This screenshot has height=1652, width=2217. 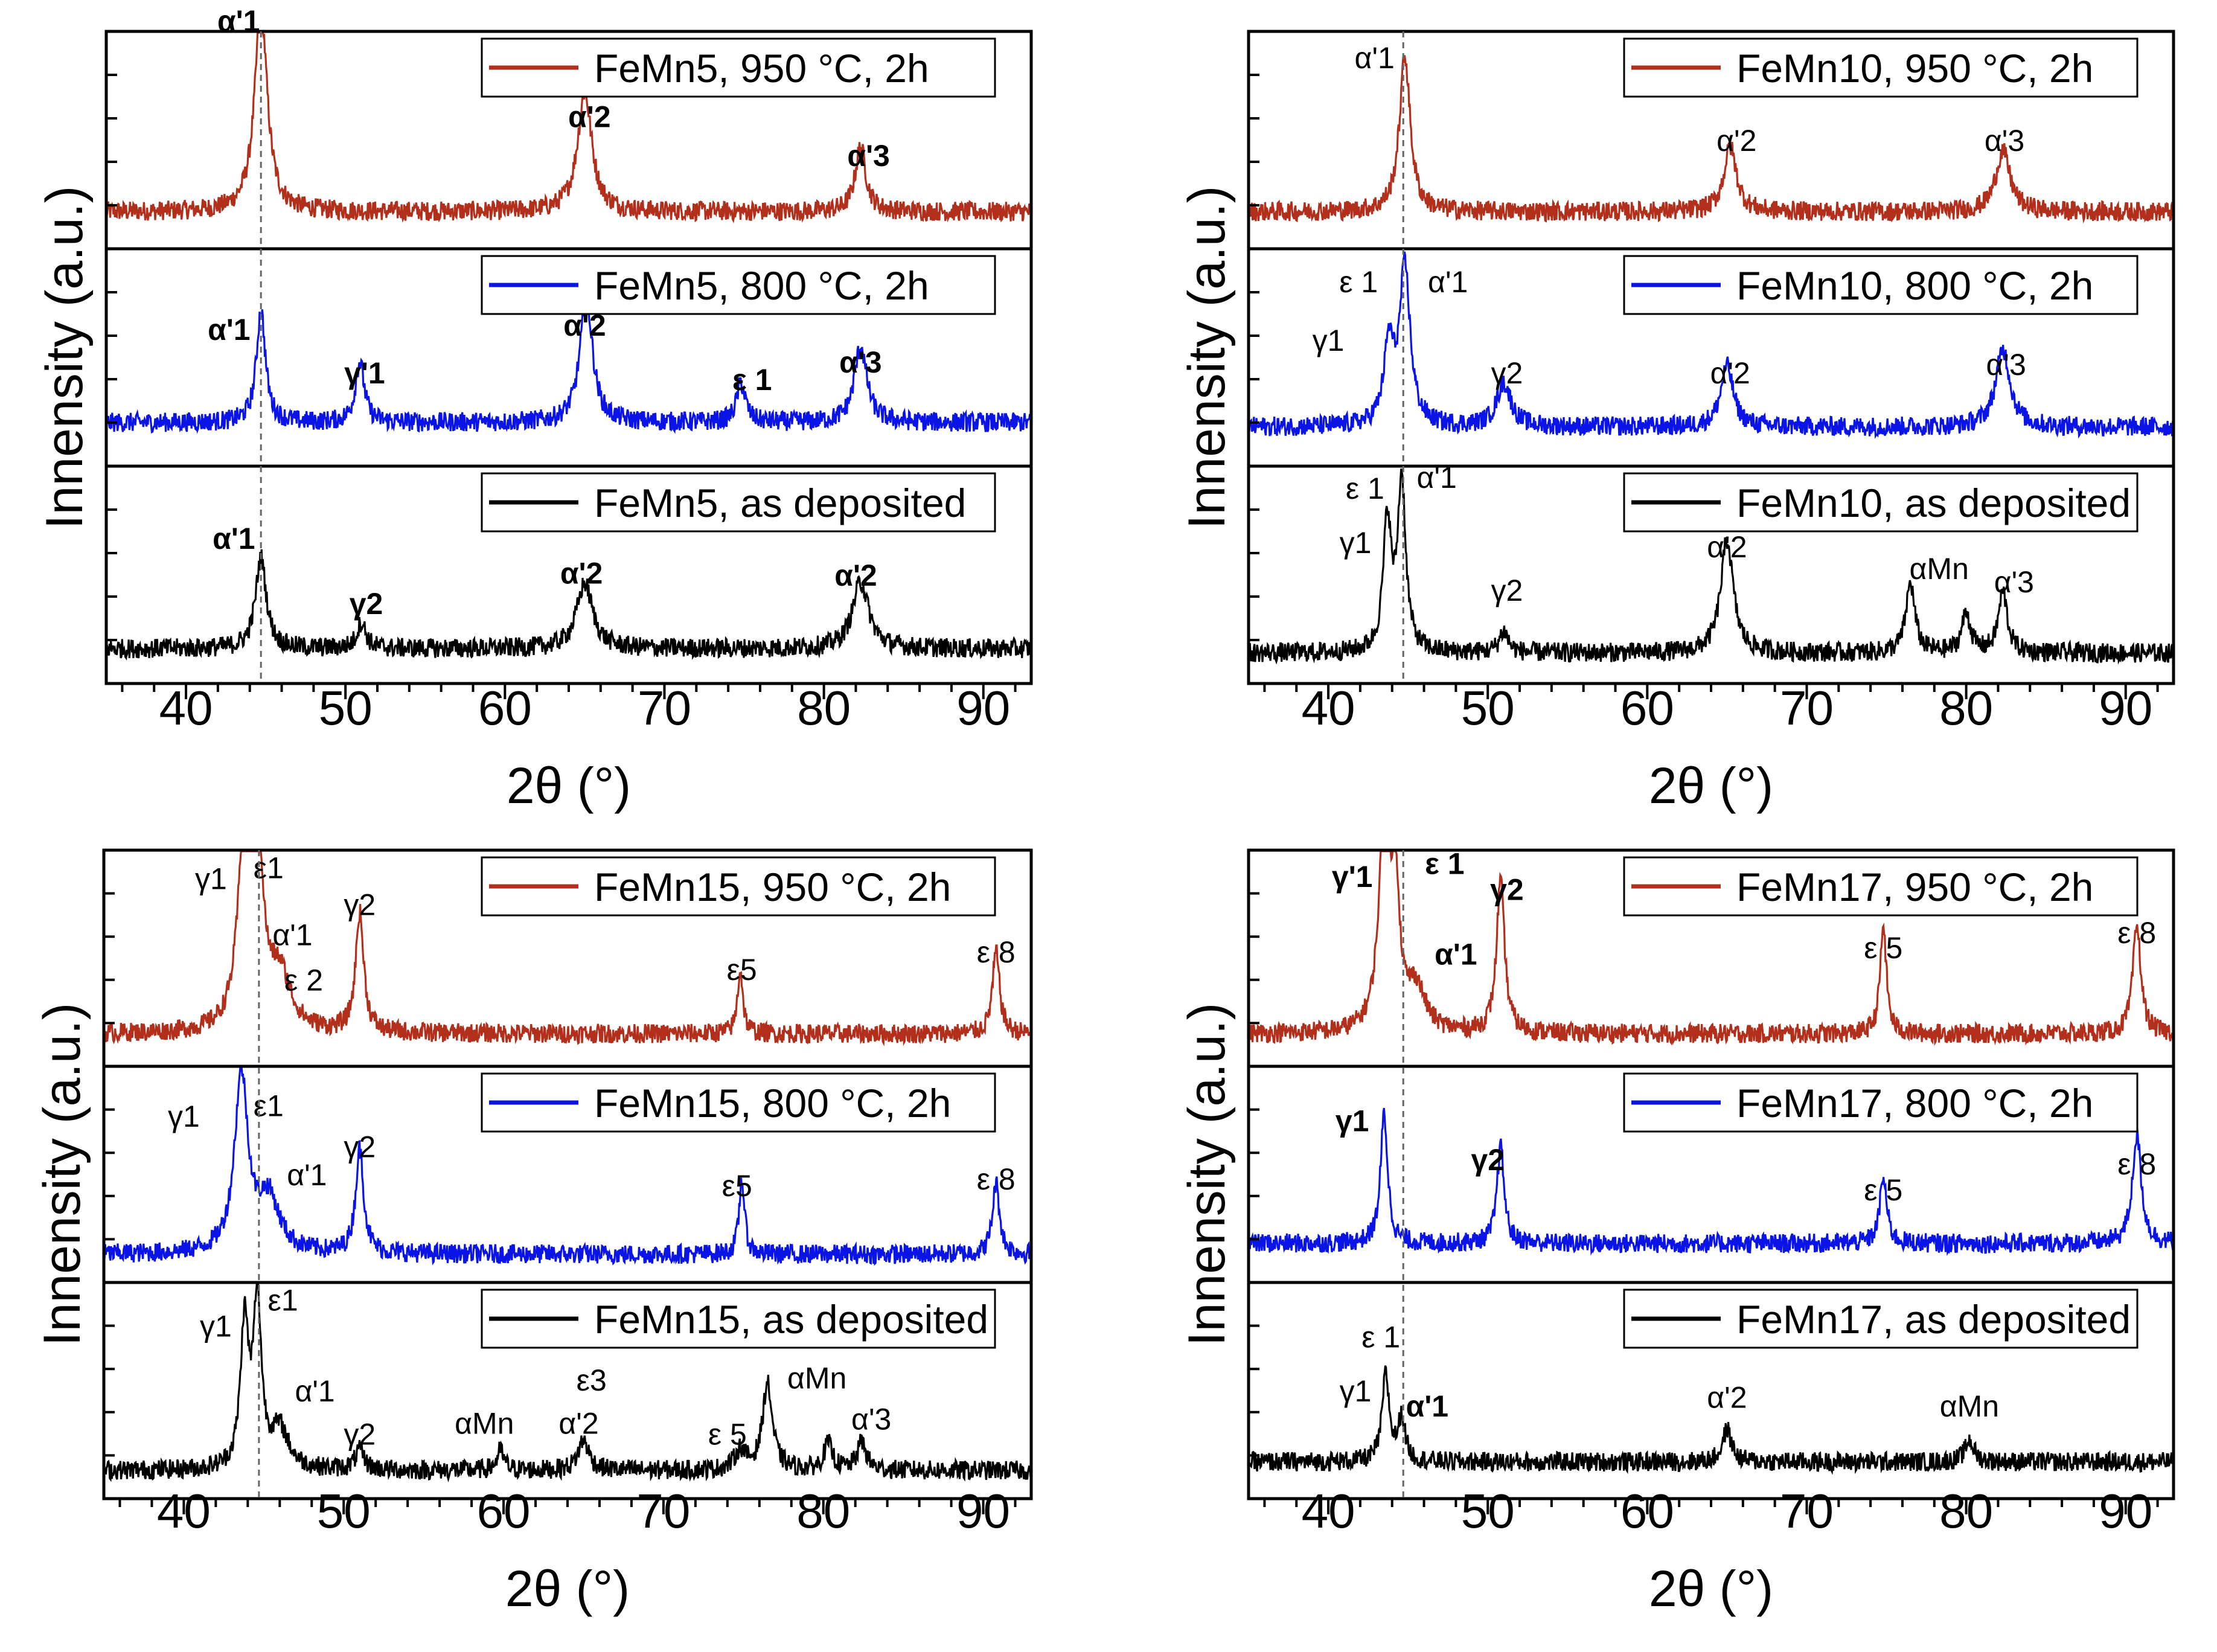 What do you see at coordinates (1356, 543) in the screenshot?
I see `peak-label-6-3: γ1` at bounding box center [1356, 543].